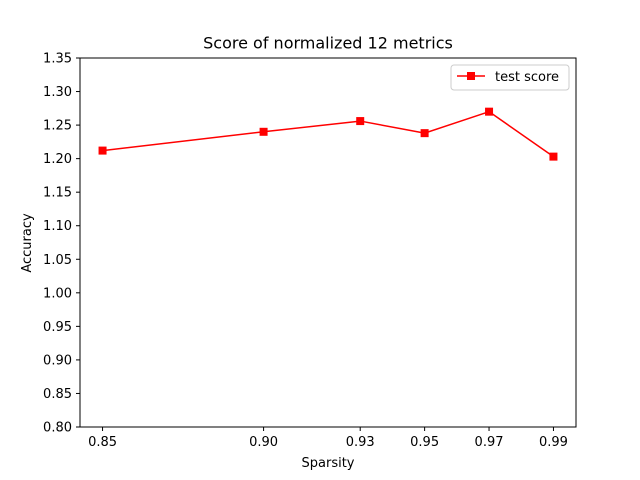 This screenshot has width=640, height=480. Describe the element at coordinates (328, 463) in the screenshot. I see `x-axis-label: Sparsity` at that location.